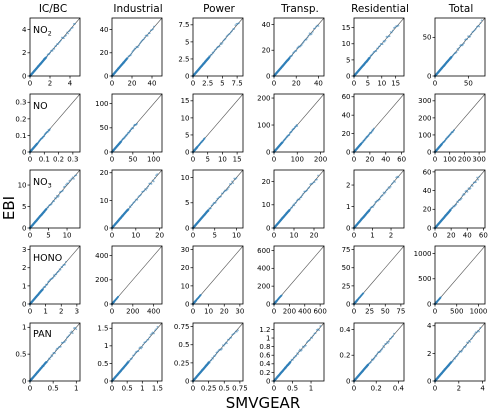  Describe the element at coordinates (50, 34) in the screenshot. I see `species-subscript: 2` at that location.